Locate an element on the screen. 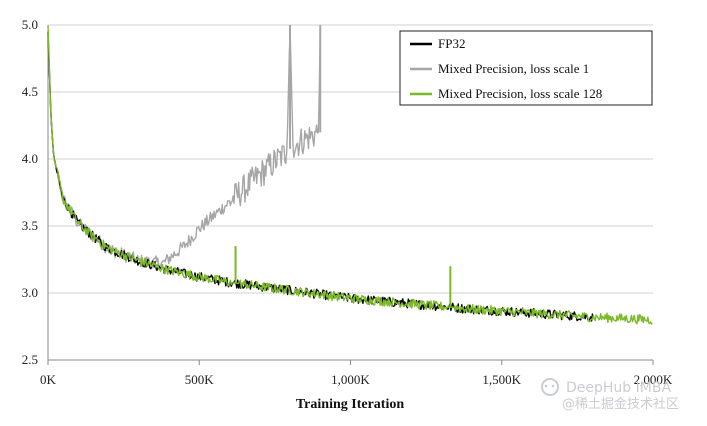  x-tick-label-3: 1,500K is located at coordinates (501, 379).